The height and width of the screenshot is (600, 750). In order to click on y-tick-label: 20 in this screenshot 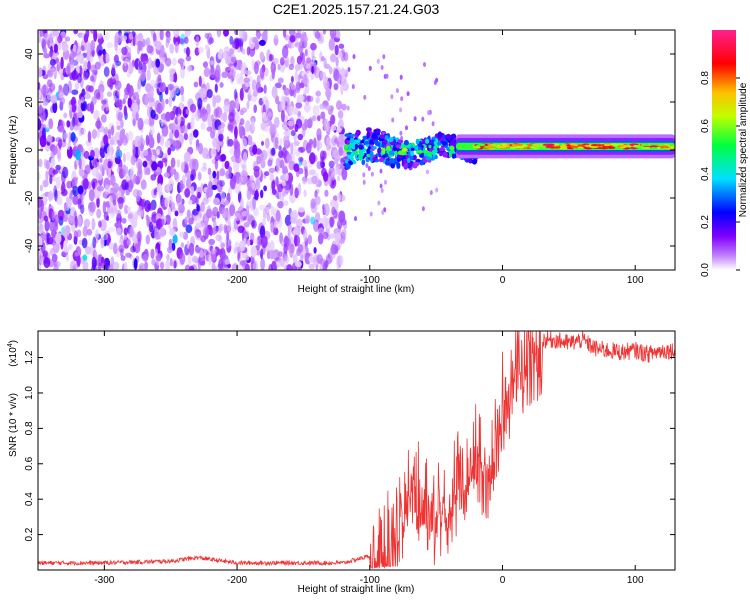, I will do `click(29, 102)`.